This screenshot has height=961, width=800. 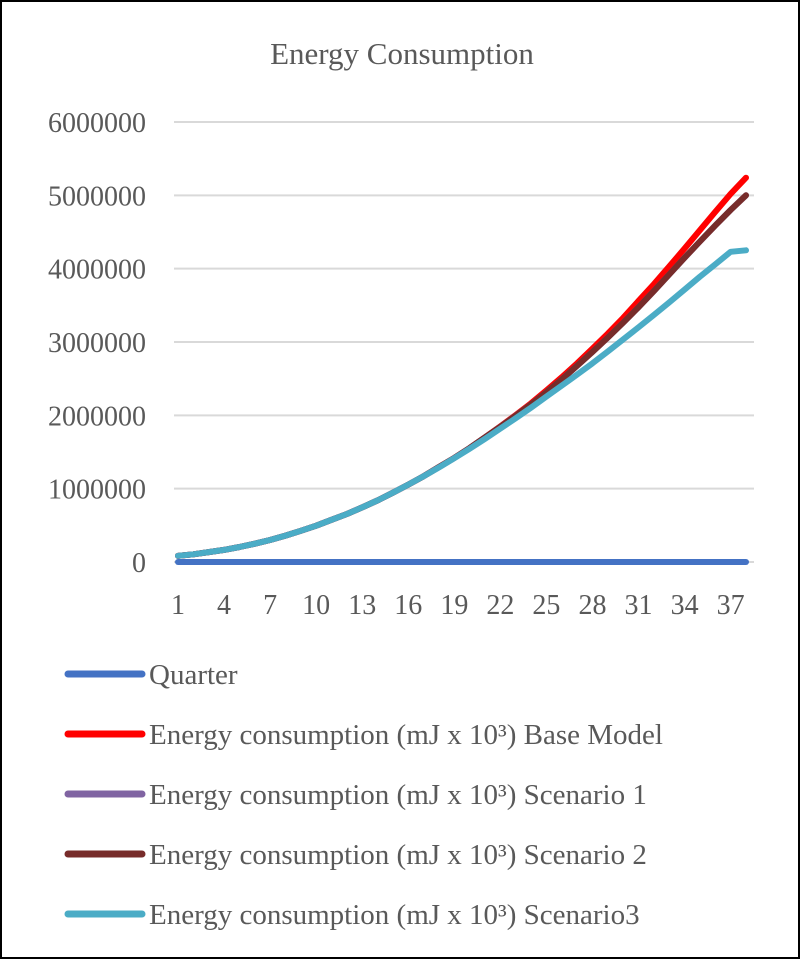 What do you see at coordinates (97, 416) in the screenshot?
I see `y-tick-label: 2000000` at bounding box center [97, 416].